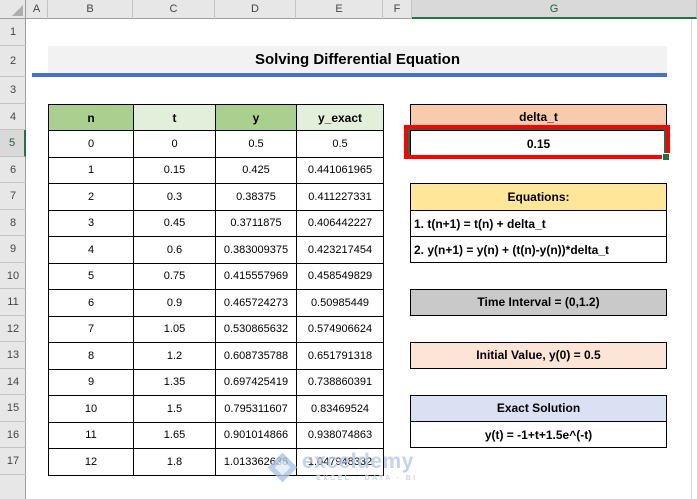 Image resolution: width=697 pixels, height=499 pixels. What do you see at coordinates (91, 276) in the screenshot?
I see `cell: 5` at bounding box center [91, 276].